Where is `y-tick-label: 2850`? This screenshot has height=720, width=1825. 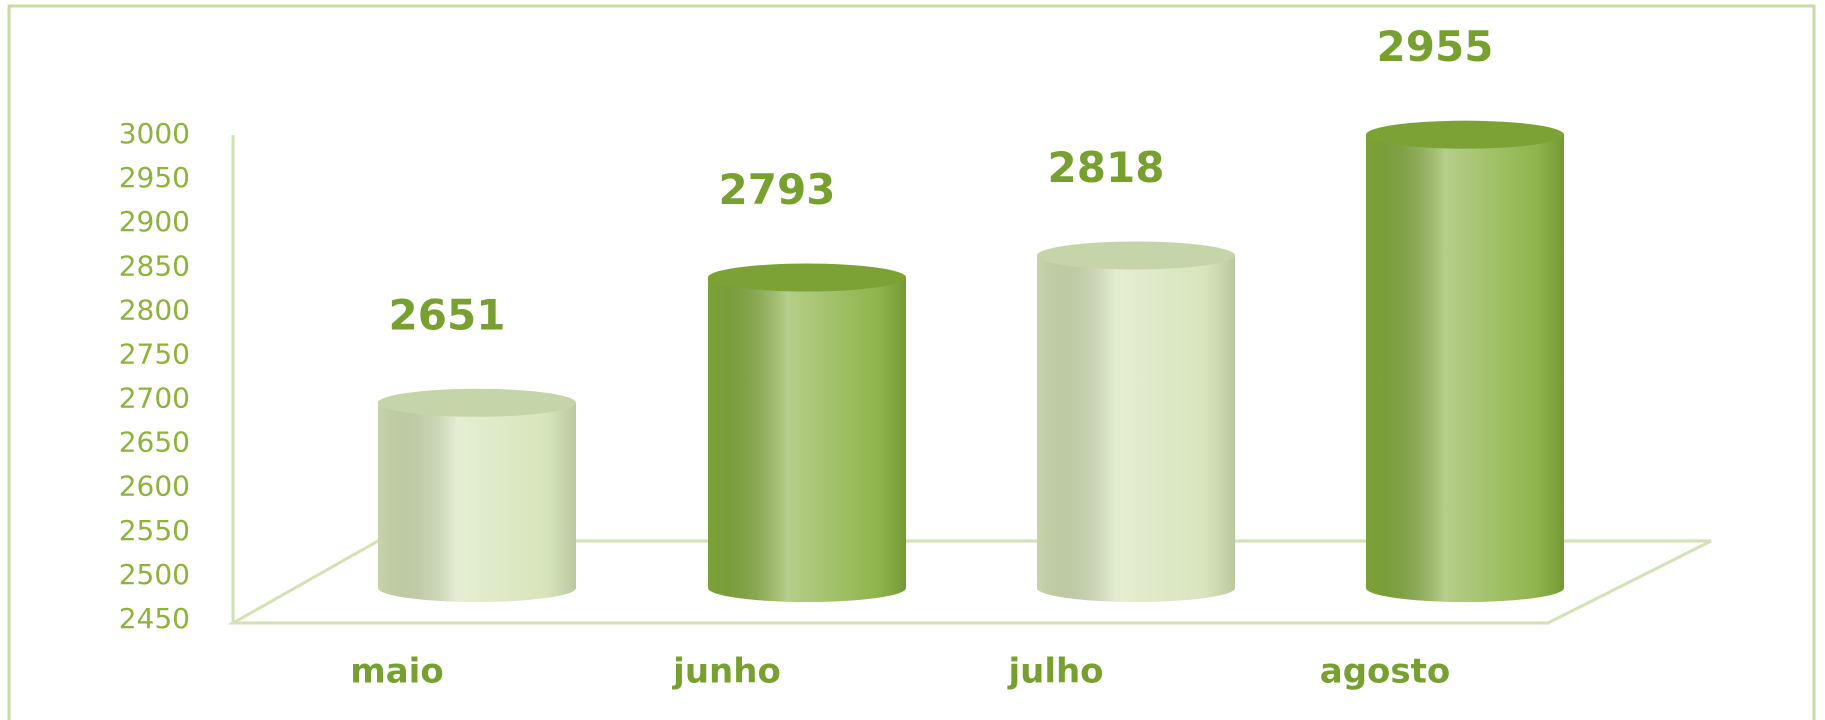
y-tick-label: 2850 is located at coordinates (154, 265).